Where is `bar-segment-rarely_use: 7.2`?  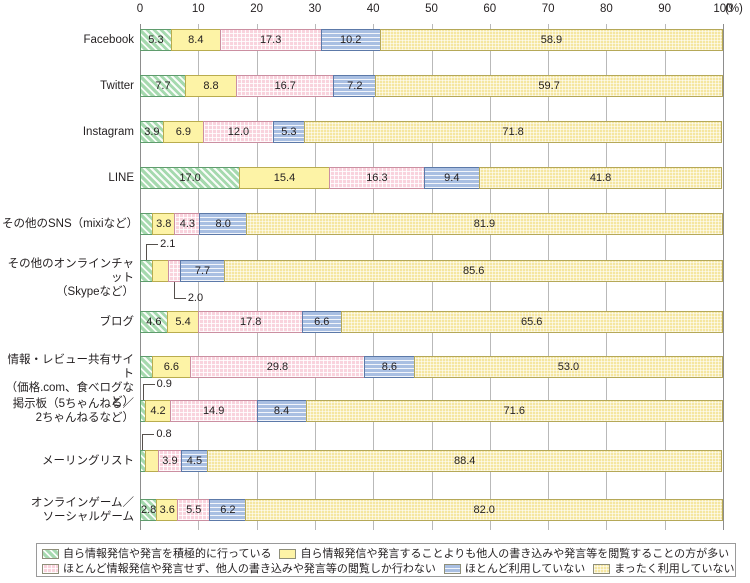 bar-segment-rarely_use: 7.2 is located at coordinates (354, 86).